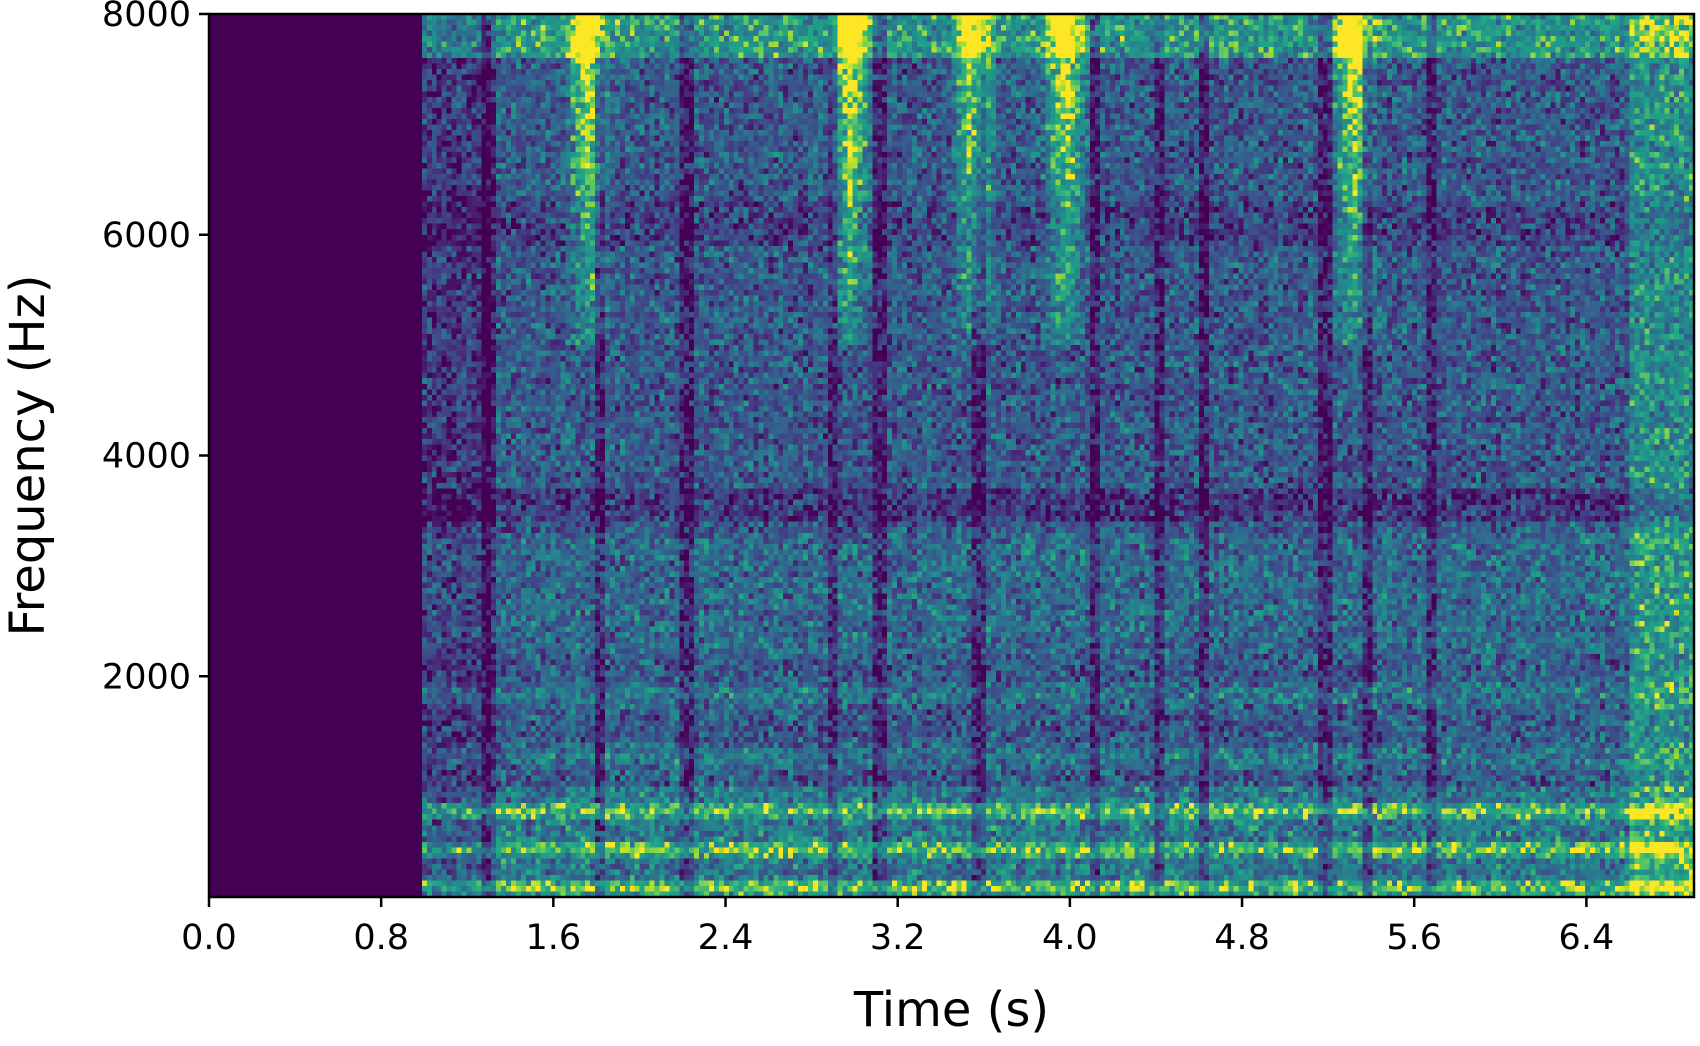 The width and height of the screenshot is (1700, 1046). What do you see at coordinates (146, 17) in the screenshot?
I see `y-tick-label: 8000` at bounding box center [146, 17].